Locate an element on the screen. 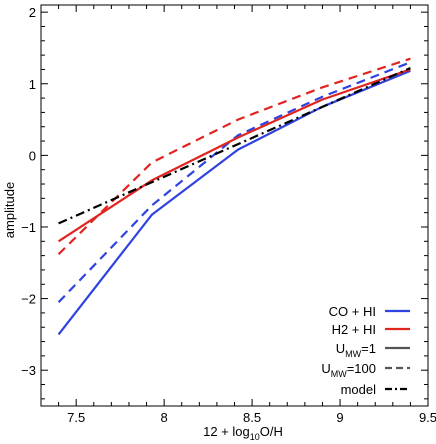  y-axis-label: amplitude is located at coordinates (9, 210).